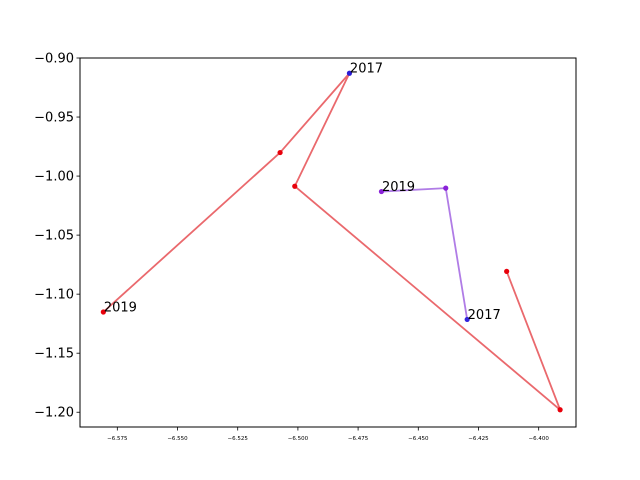 Image resolution: width=640 pixels, height=480 pixels. I want to click on x-tick-label-0: −6.575, so click(117, 439).